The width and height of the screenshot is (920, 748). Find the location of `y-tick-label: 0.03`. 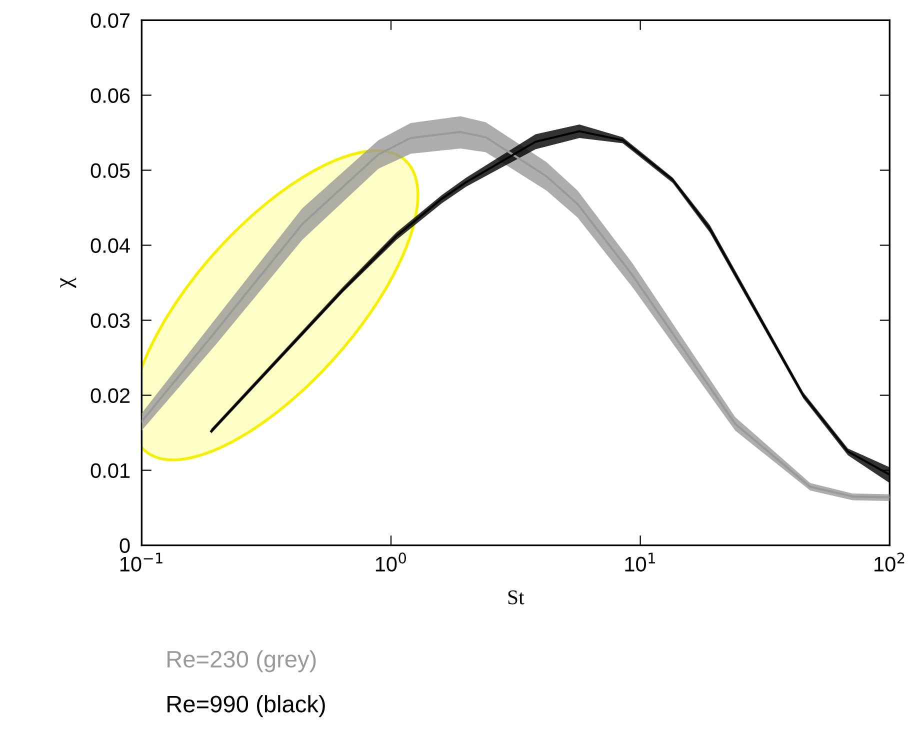

y-tick-label: 0.03 is located at coordinates (110, 320).